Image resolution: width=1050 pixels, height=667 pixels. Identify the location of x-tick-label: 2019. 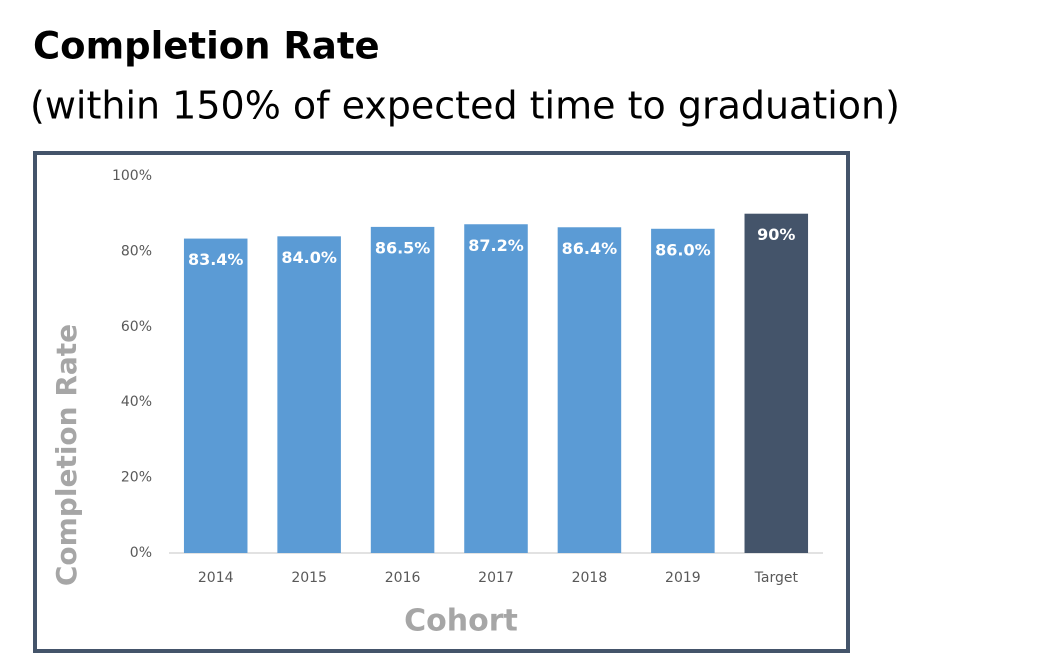
(683, 578).